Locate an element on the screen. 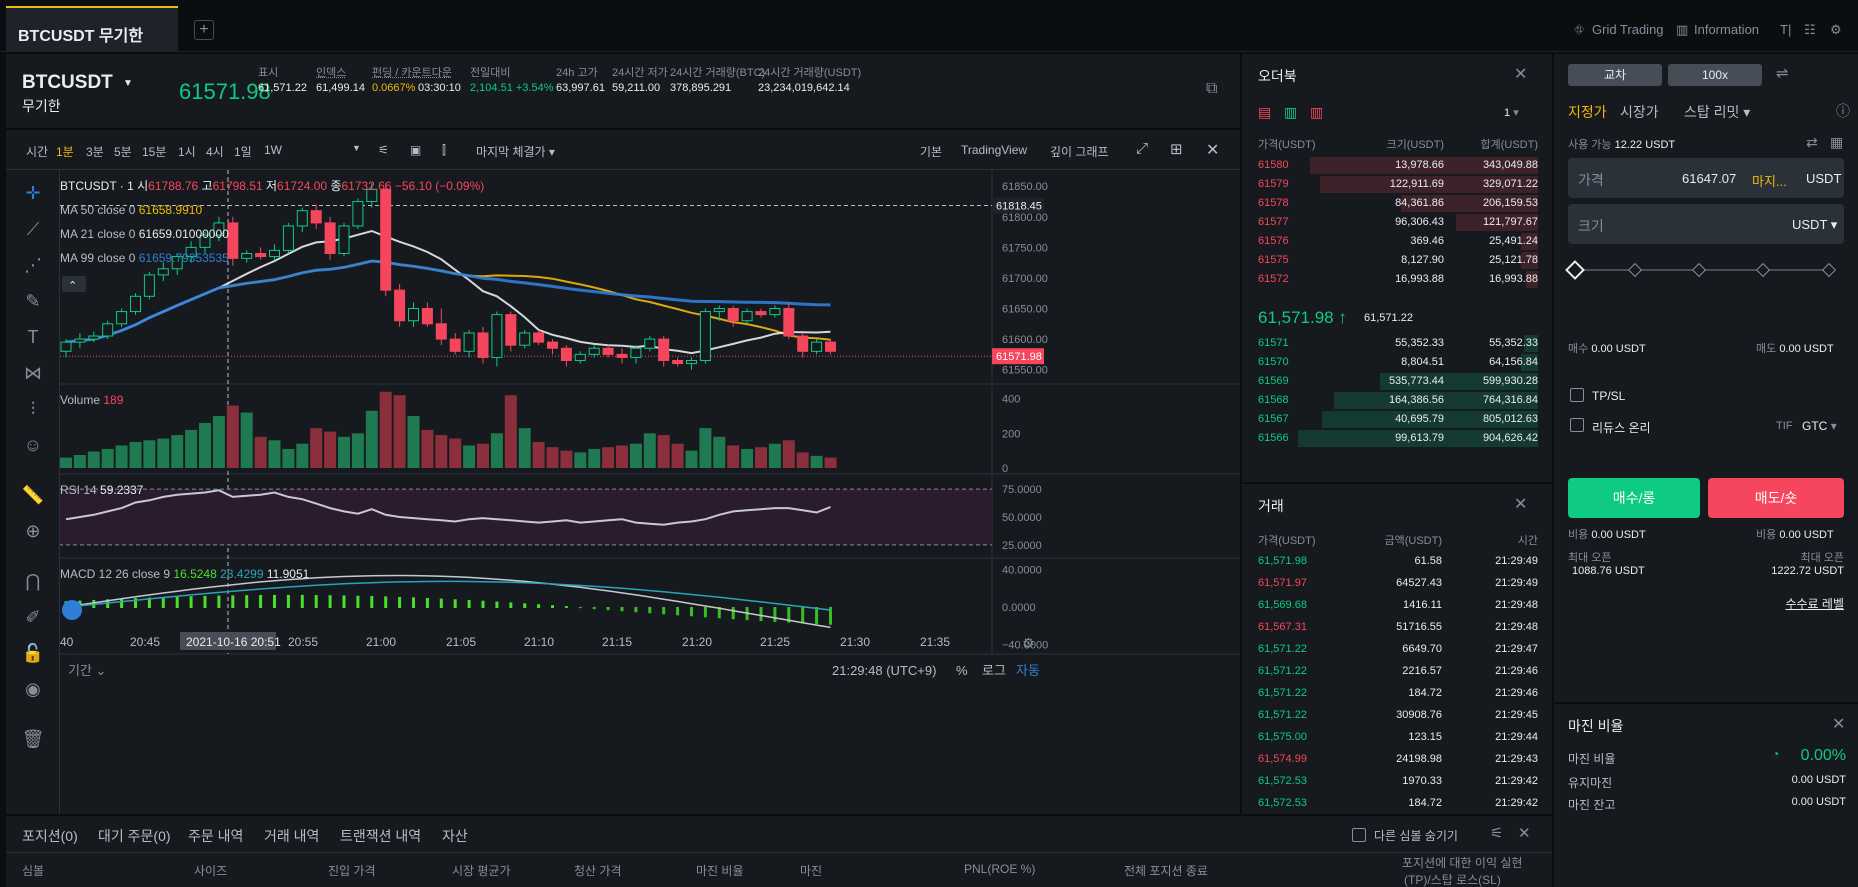 The image size is (1858, 887). tab-trade-history: 거래 내역 is located at coordinates (292, 836).